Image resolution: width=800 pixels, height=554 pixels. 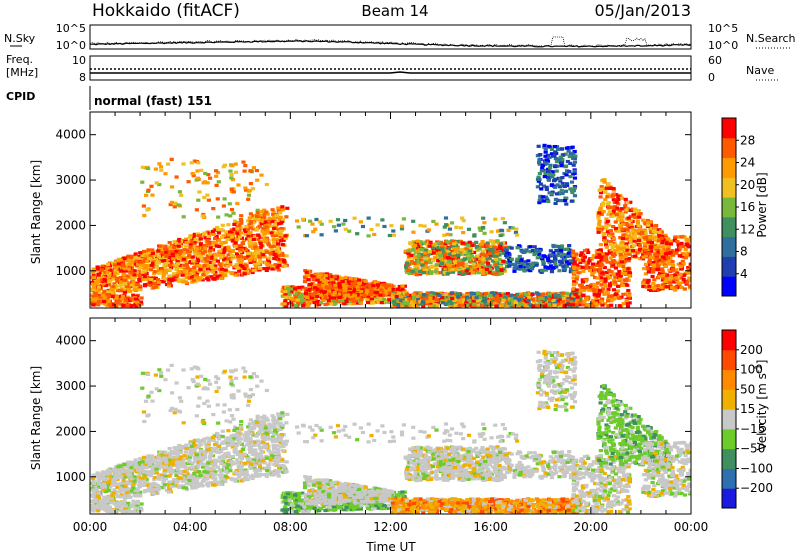 I want to click on noise-tick-right-bottom: 10^0, so click(x=723, y=45).